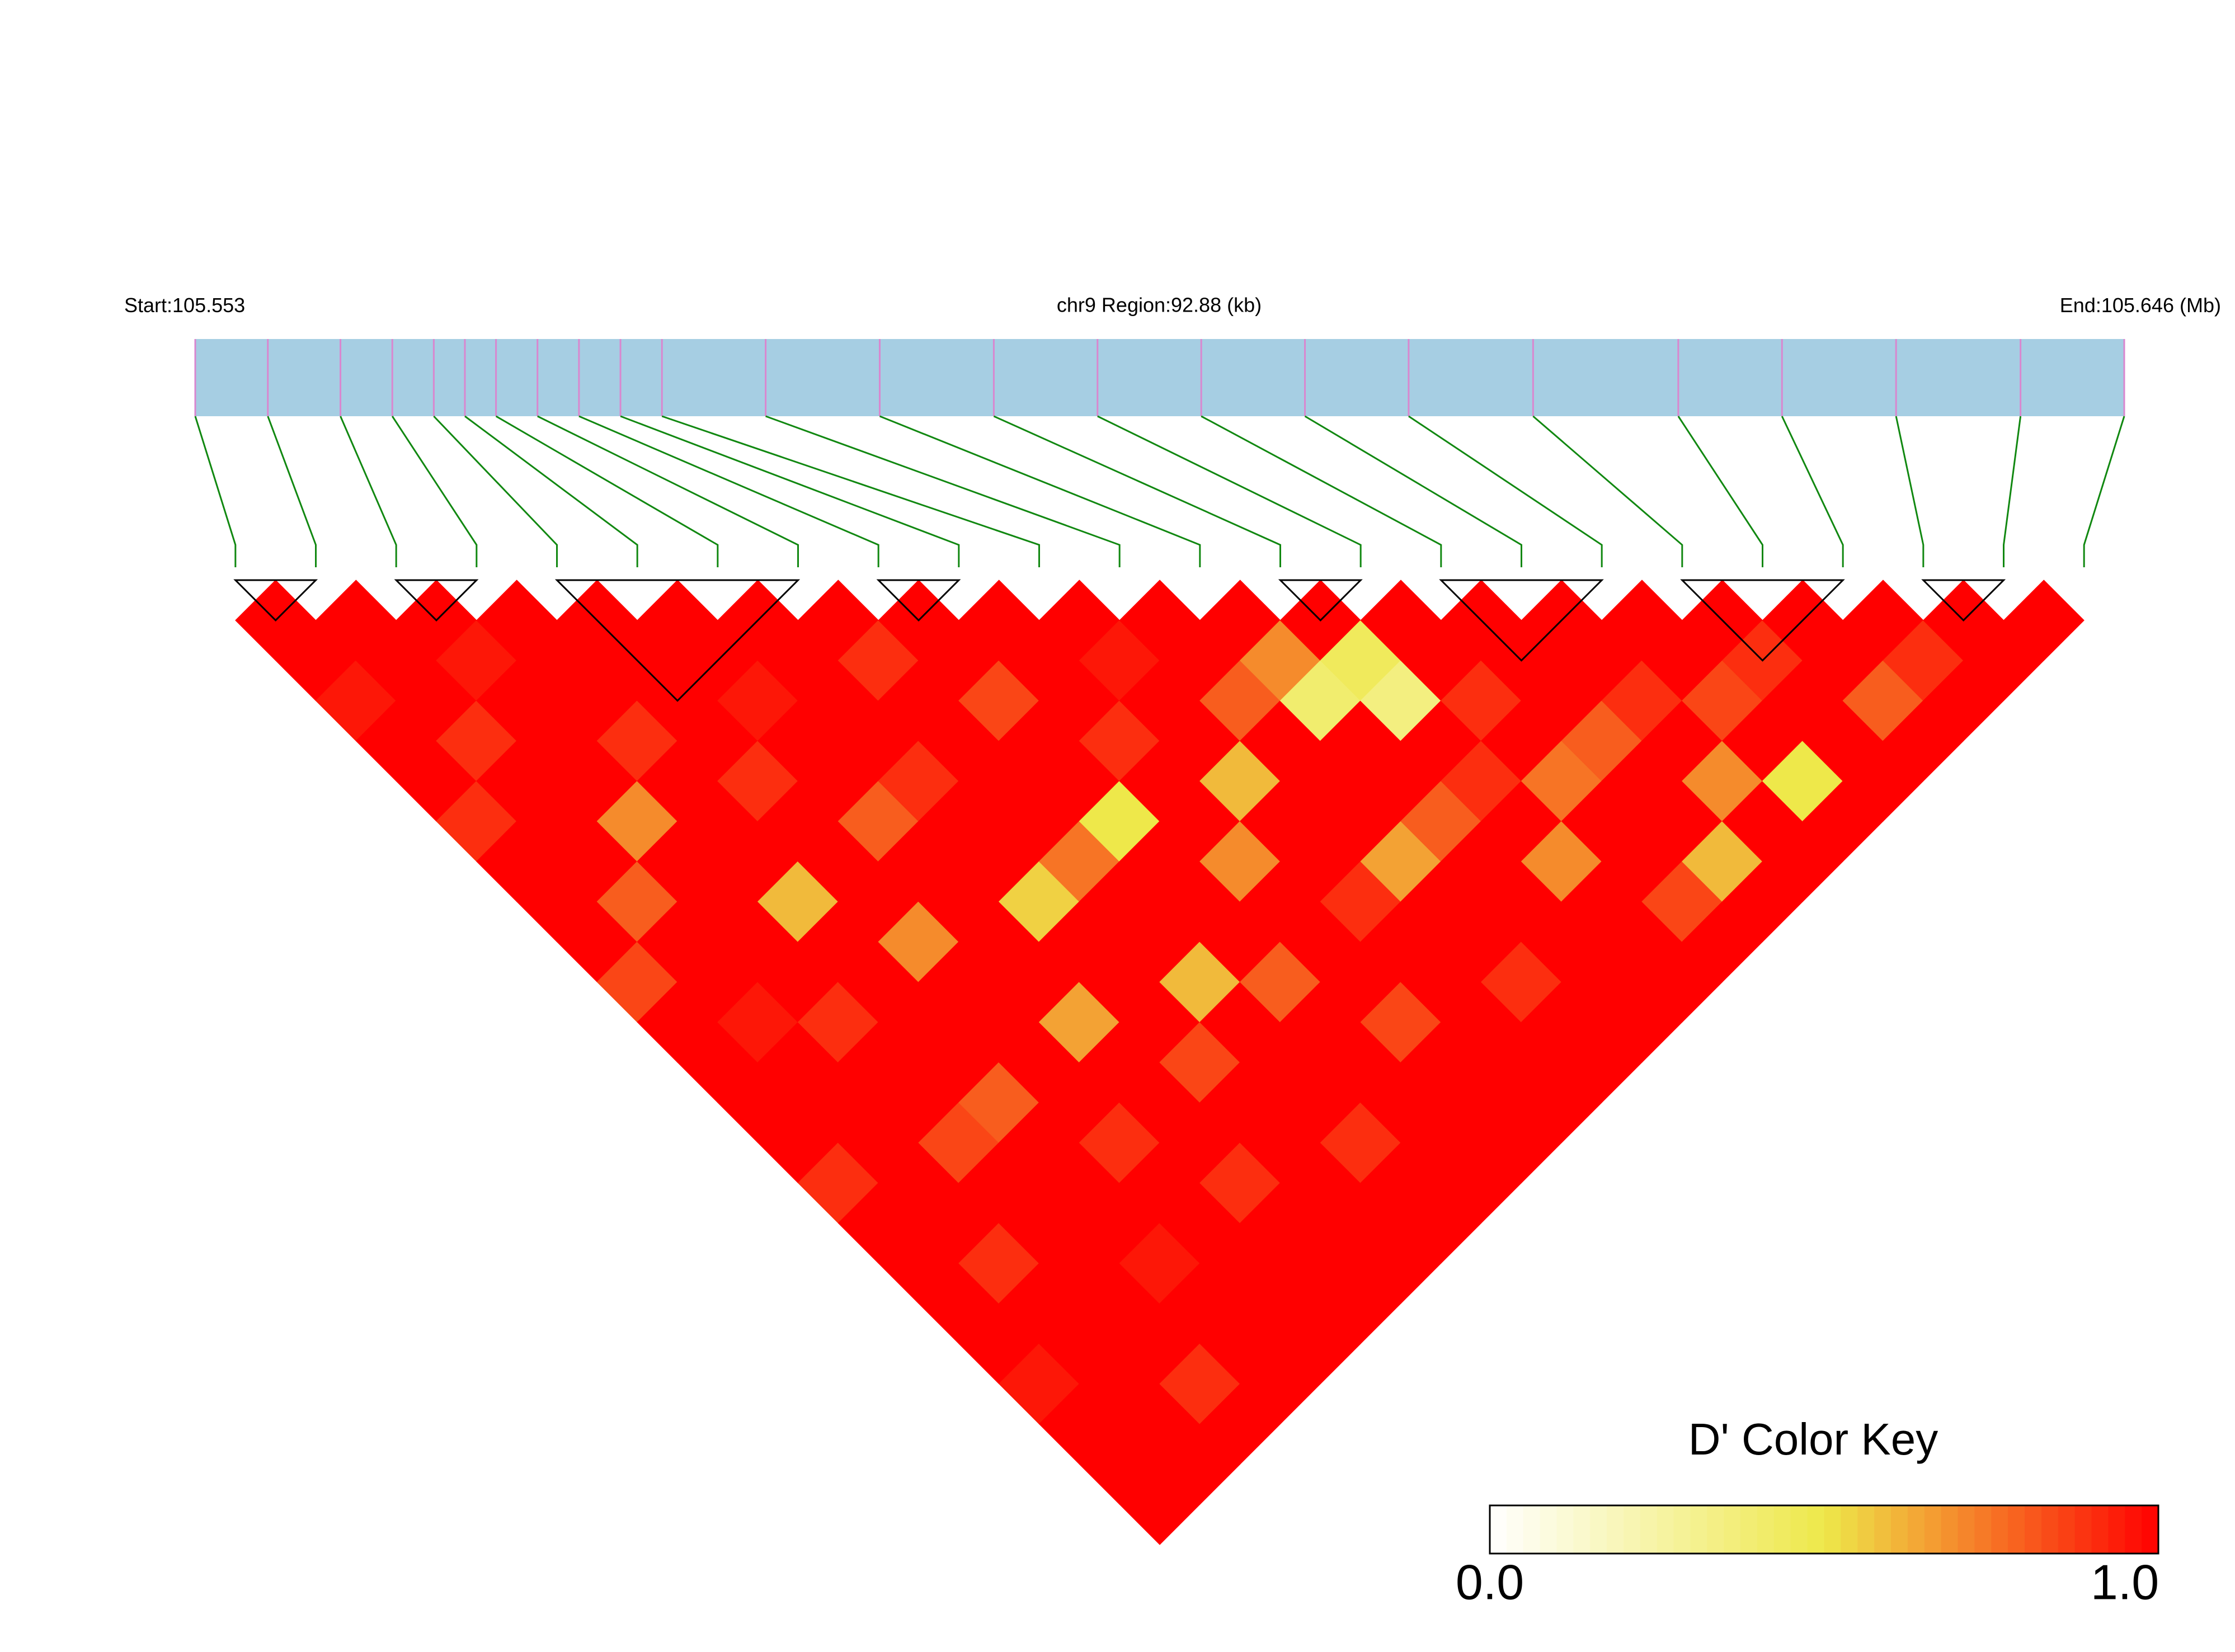 The height and width of the screenshot is (1652, 2235). I want to click on legend-frame, so click(1824, 1529).